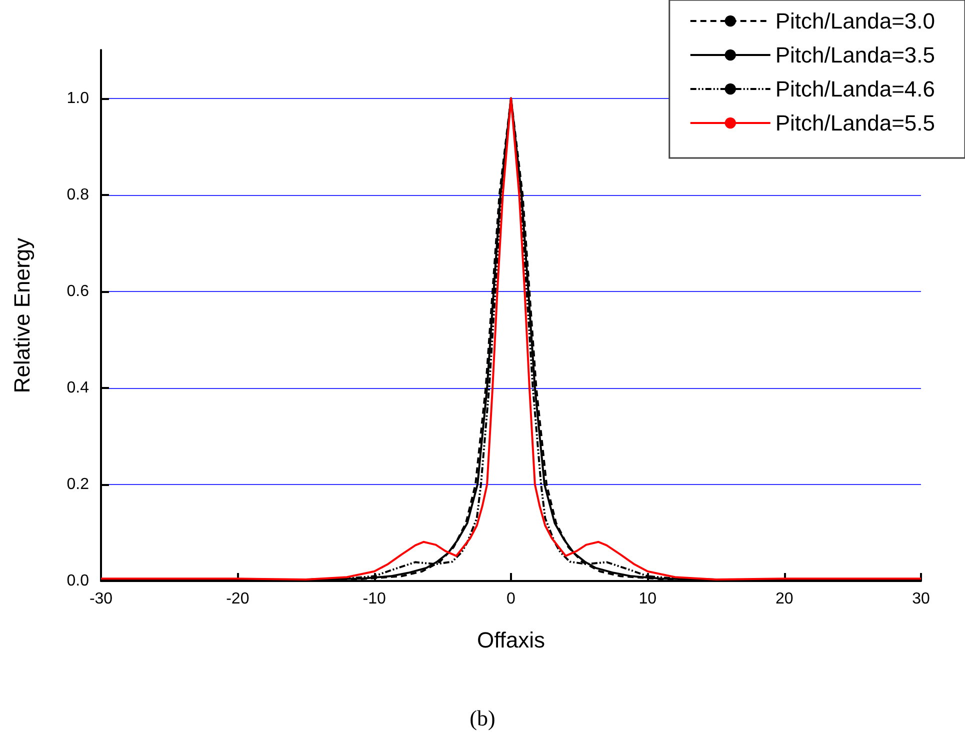 This screenshot has width=965, height=747. What do you see at coordinates (78, 484) in the screenshot?
I see `y-tick-label: 0.2` at bounding box center [78, 484].